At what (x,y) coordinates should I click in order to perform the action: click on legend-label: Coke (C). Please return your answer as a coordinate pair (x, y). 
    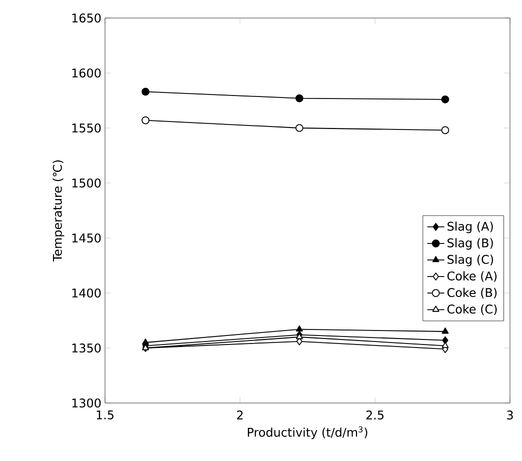
    Looking at the image, I should click on (472, 310).